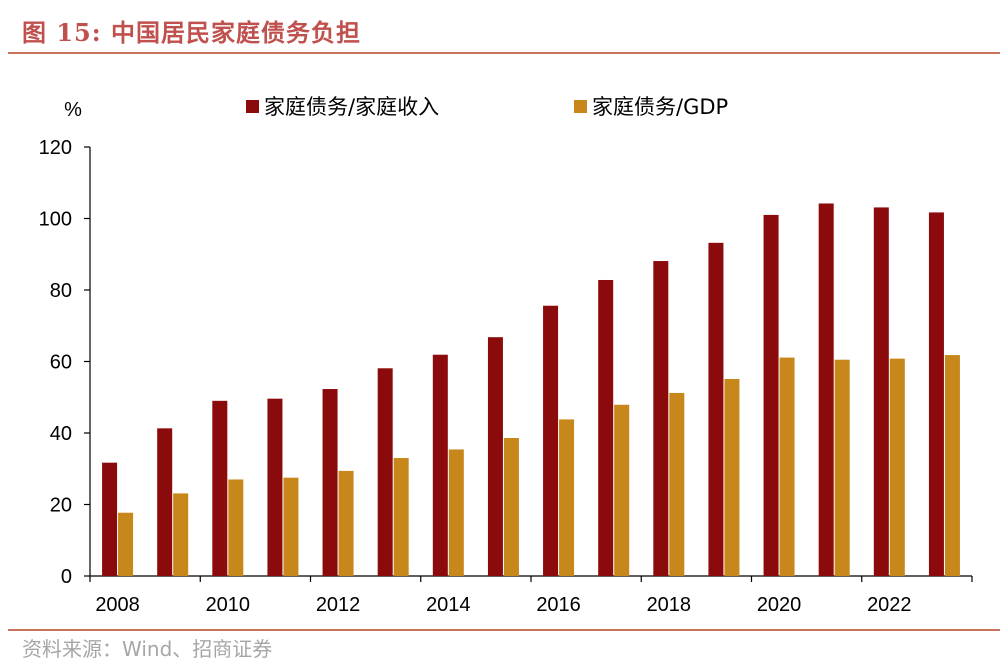 This screenshot has width=1006, height=670. What do you see at coordinates (677, 484) in the screenshot?
I see `bar-debt-gdp-2018` at bounding box center [677, 484].